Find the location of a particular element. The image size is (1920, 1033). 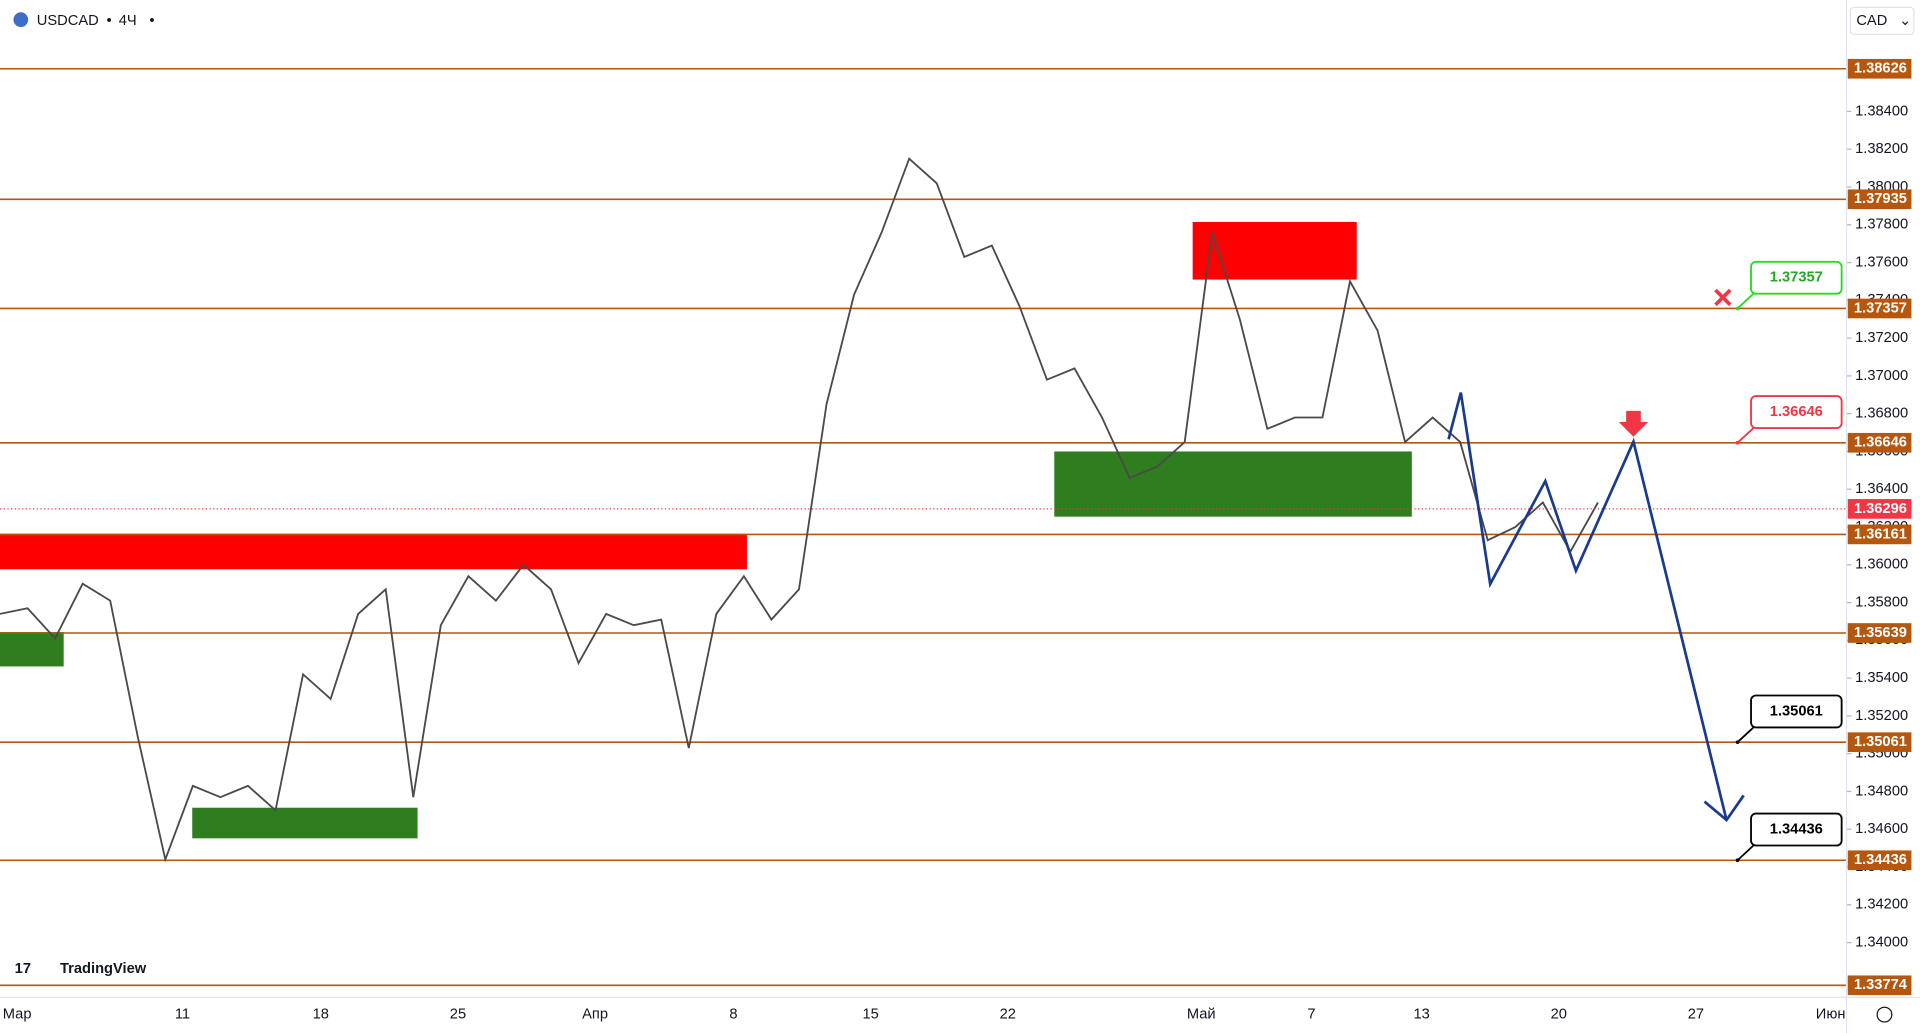

cancel-mark is located at coordinates (1723, 297).